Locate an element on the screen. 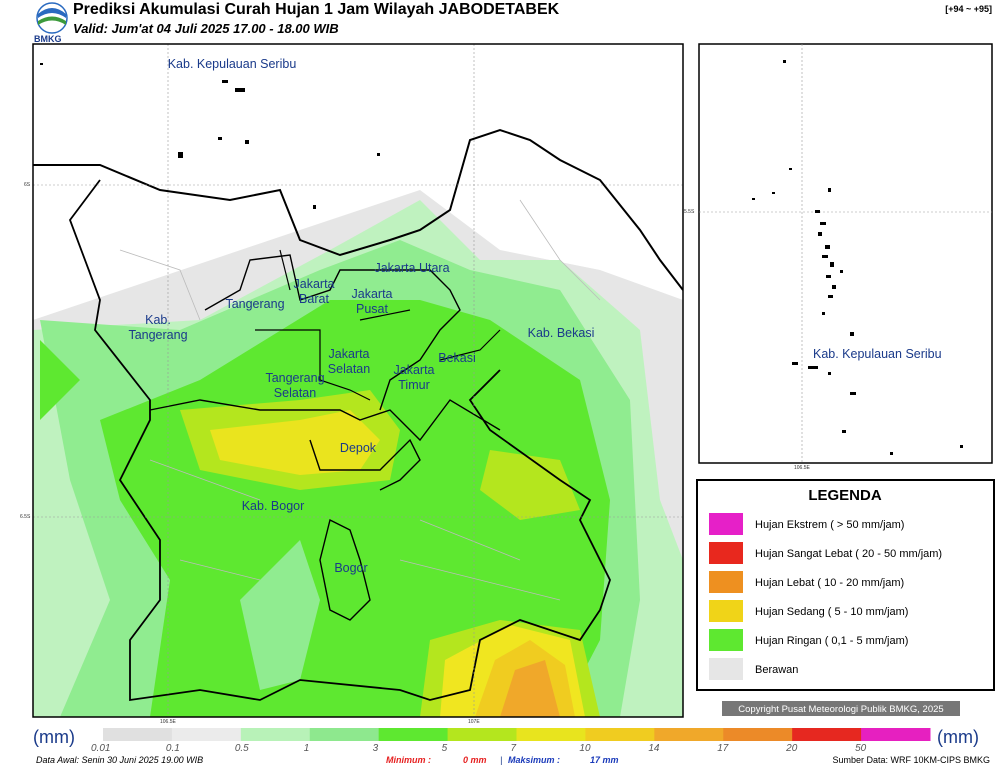 The width and height of the screenshot is (1000, 769). colorbar-tick-label: 14 is located at coordinates (654, 748).